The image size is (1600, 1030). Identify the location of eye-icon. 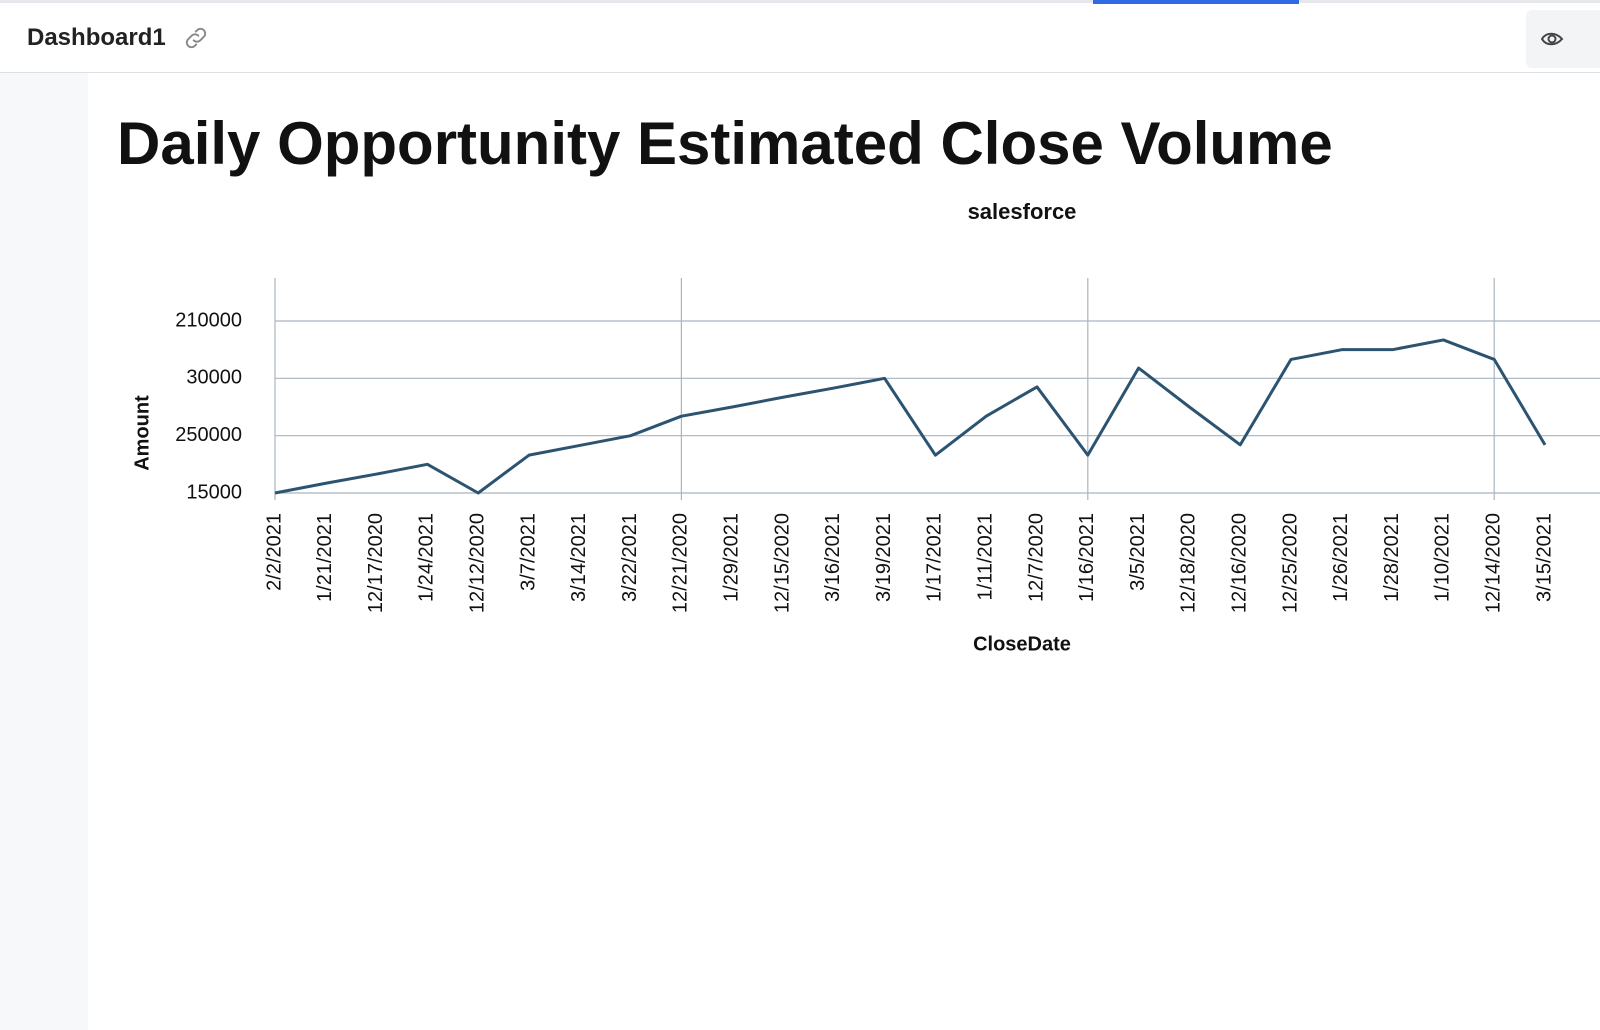
(1552, 39).